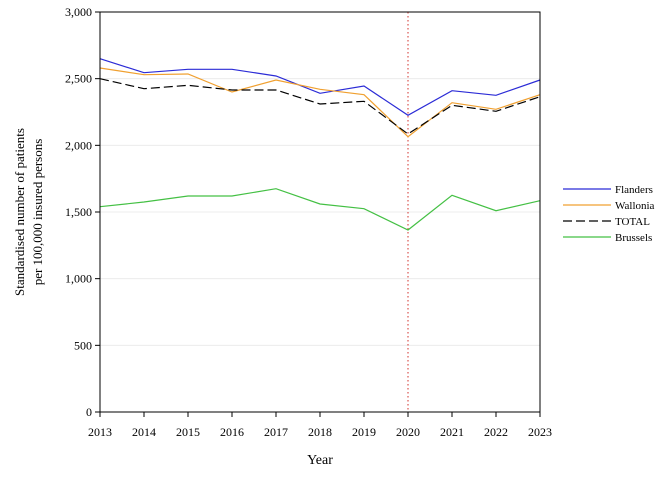 Image resolution: width=672 pixels, height=485 pixels. I want to click on legend-label-brussels: Brussels, so click(633, 238).